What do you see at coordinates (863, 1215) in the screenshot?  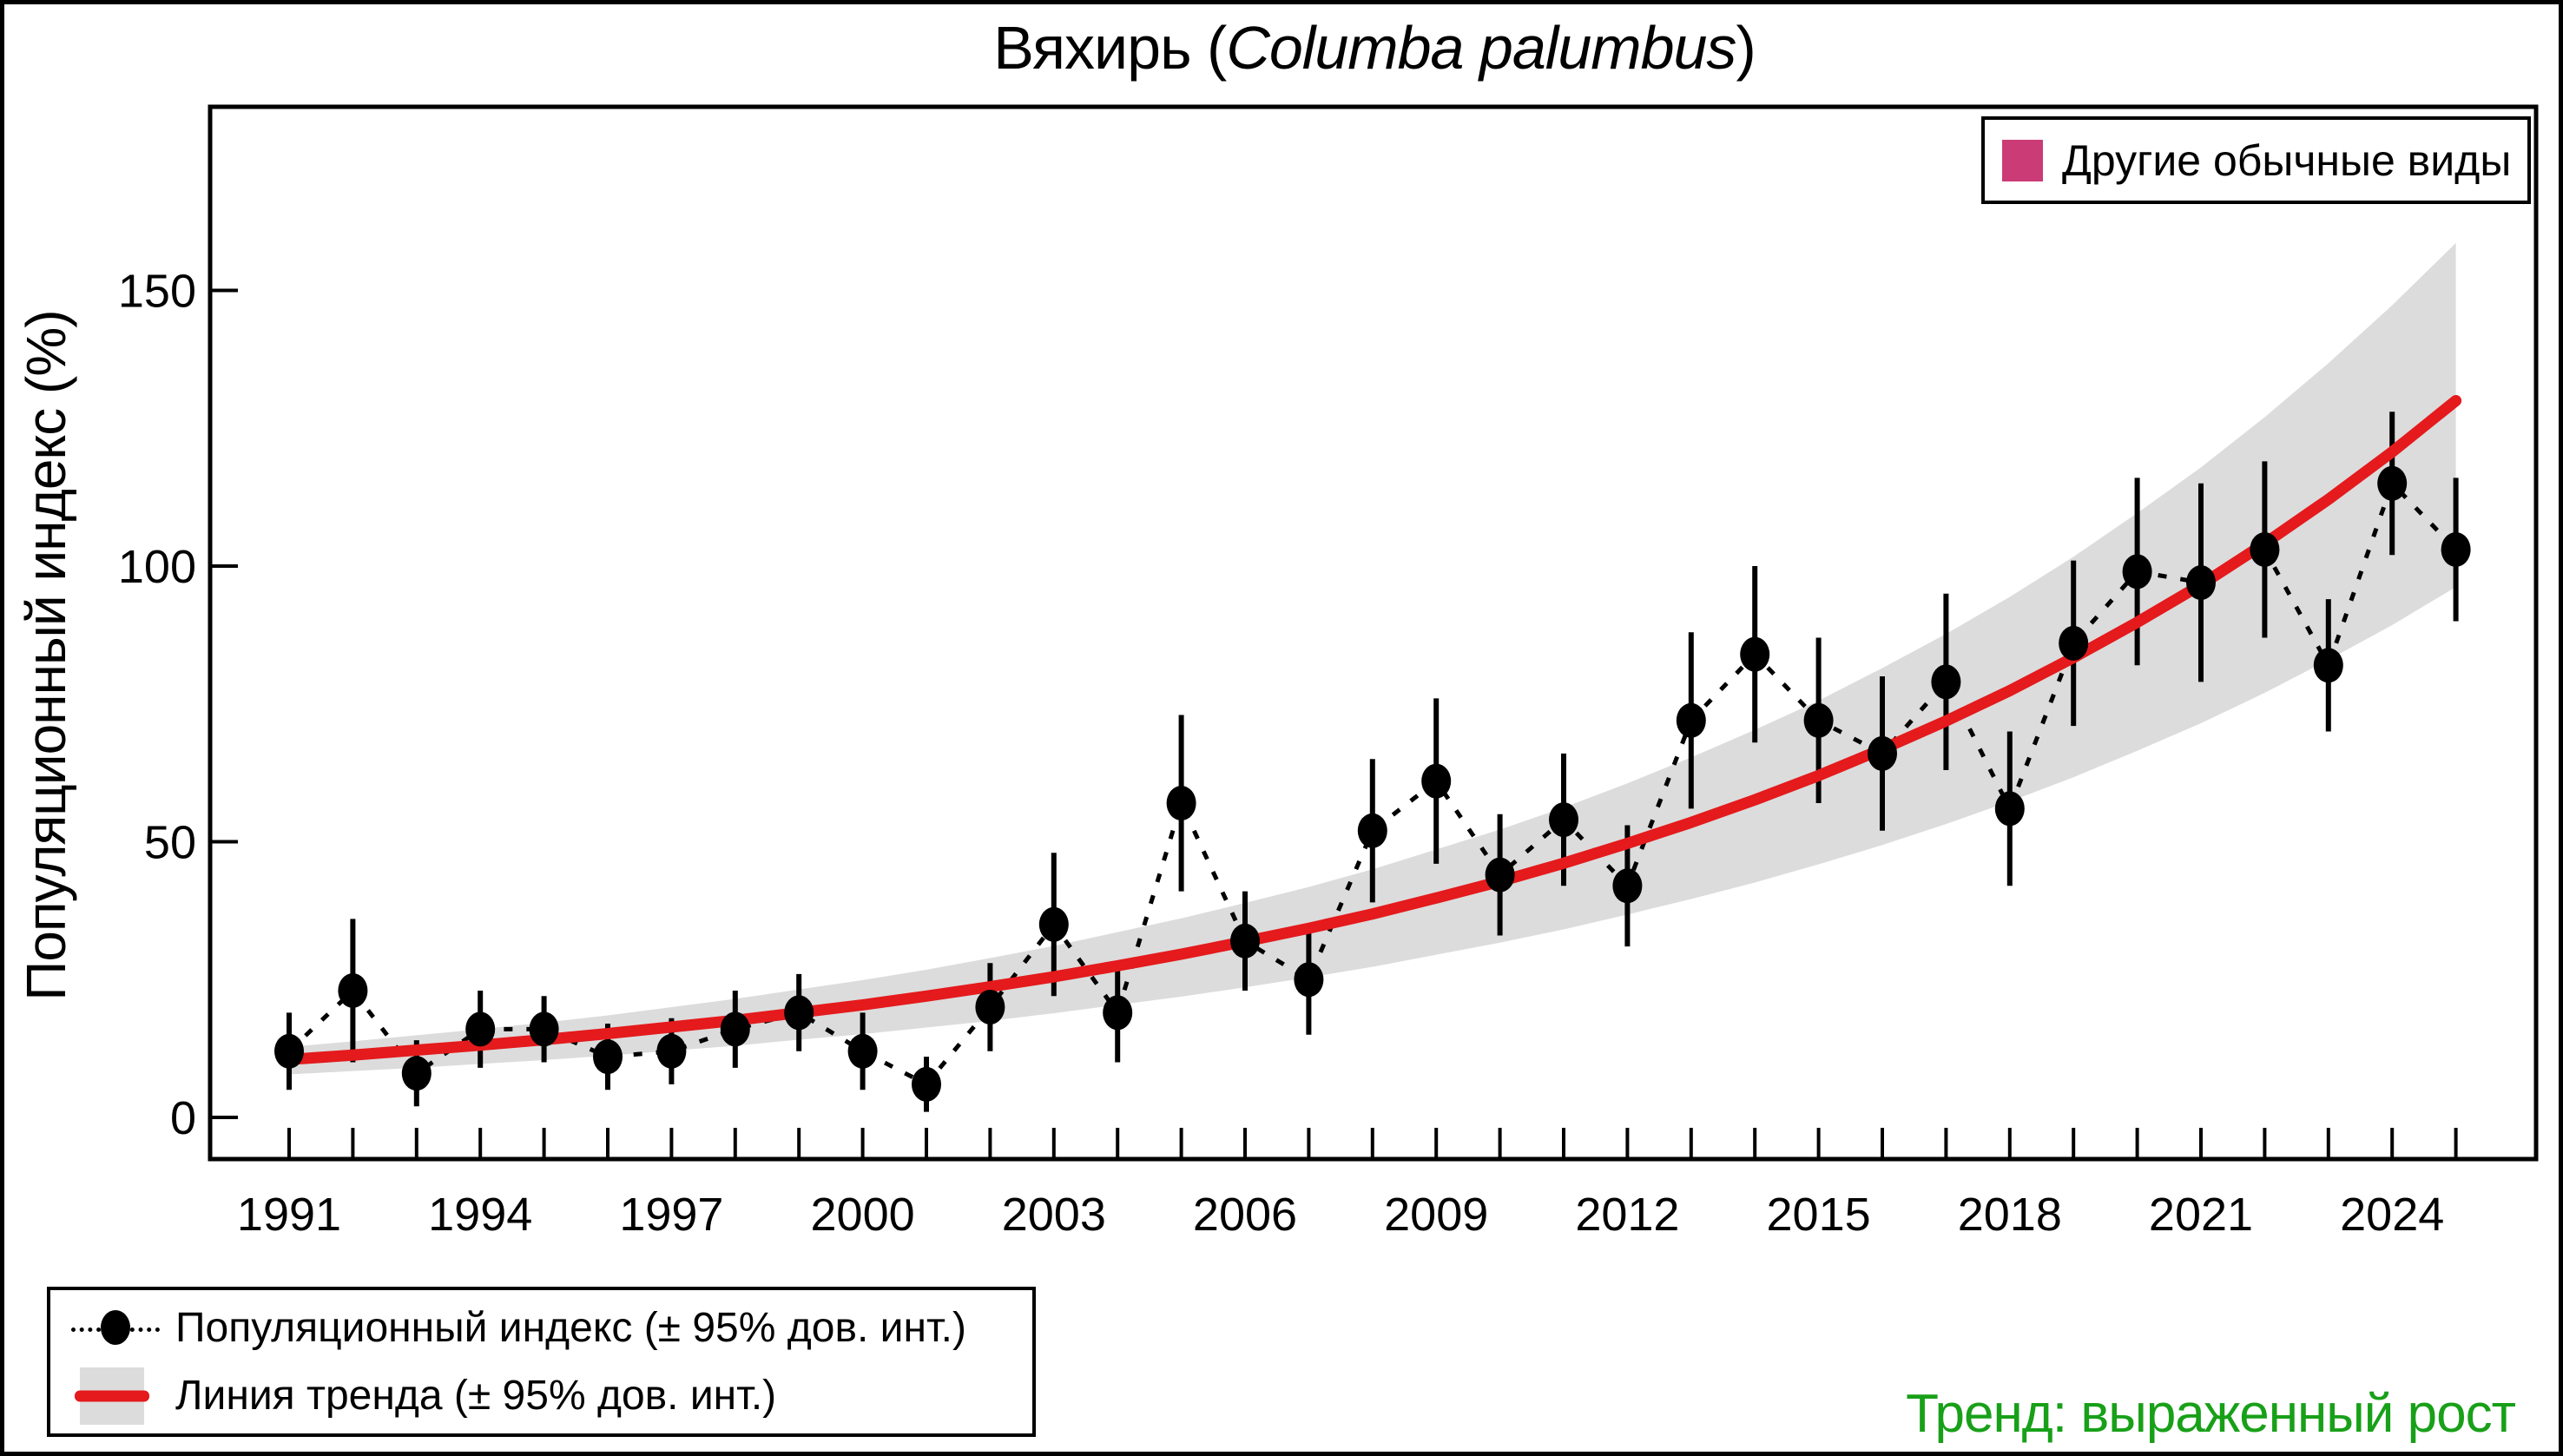 I see `x-tick-label: 2000` at bounding box center [863, 1215].